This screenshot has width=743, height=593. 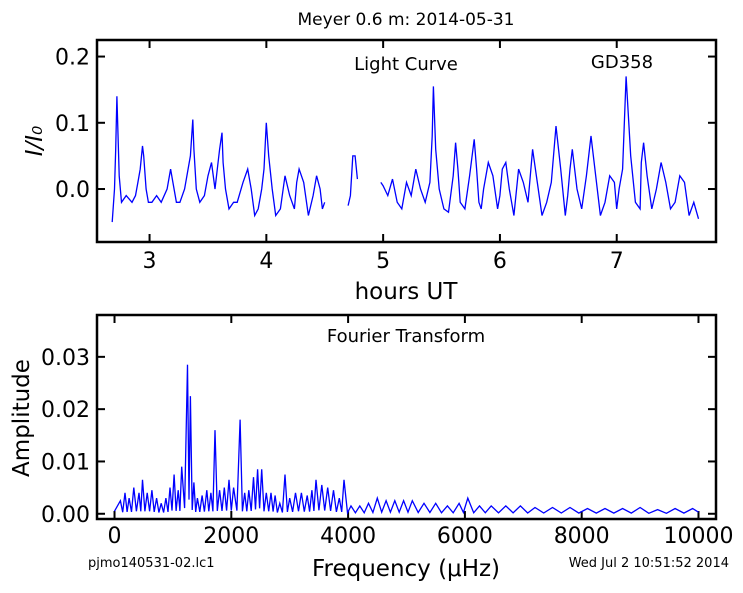 I want to click on ft-xtick-label: 6000, so click(x=465, y=536).